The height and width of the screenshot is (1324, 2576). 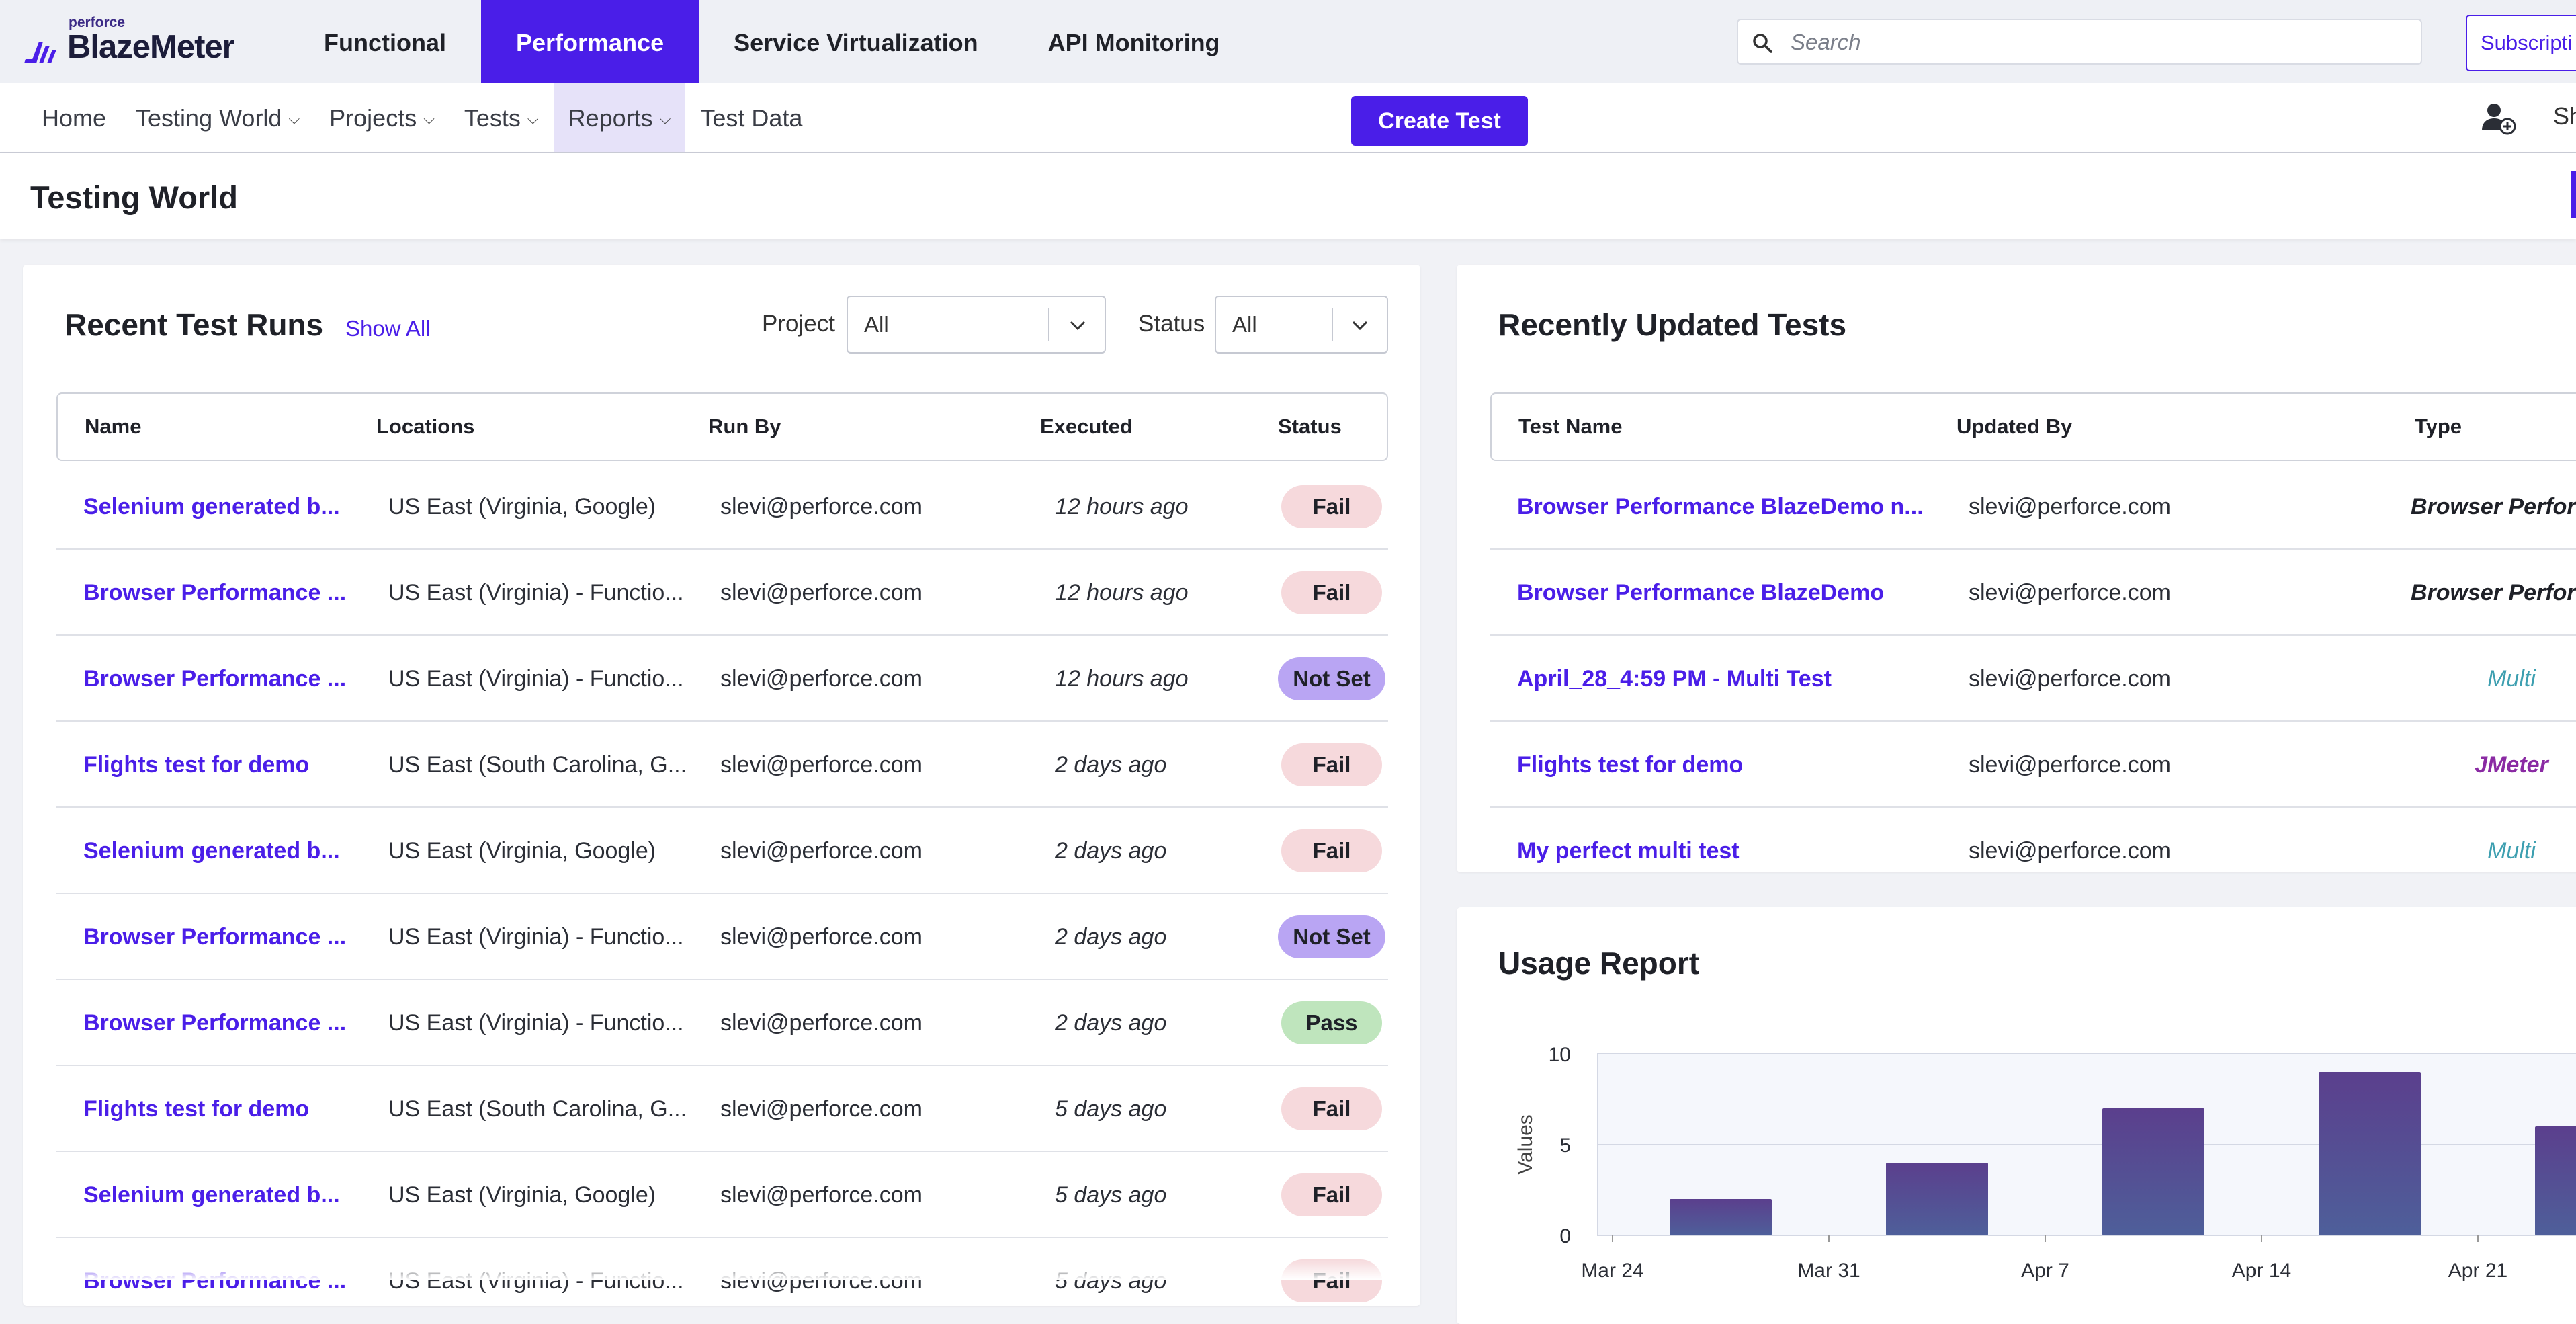 I want to click on page-header: Testing World, so click(x=1288, y=196).